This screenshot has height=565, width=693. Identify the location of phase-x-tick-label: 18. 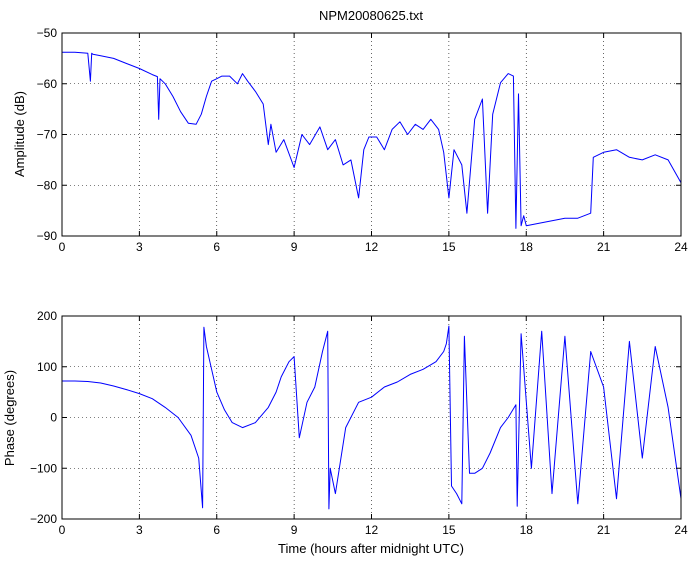
(527, 530).